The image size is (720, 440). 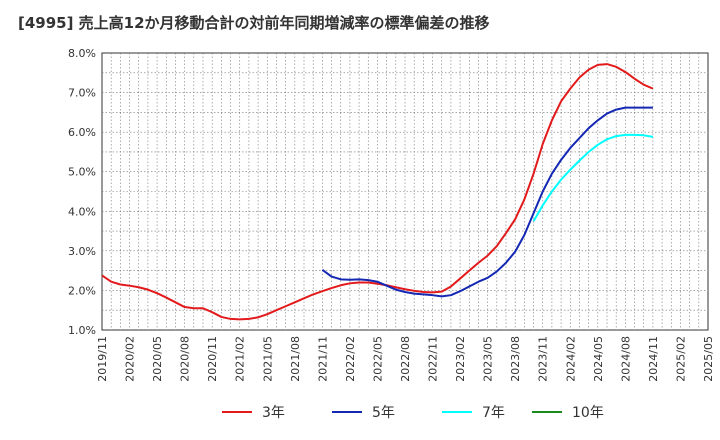 What do you see at coordinates (82, 211) in the screenshot?
I see `y-tick-label: 4.0%` at bounding box center [82, 211].